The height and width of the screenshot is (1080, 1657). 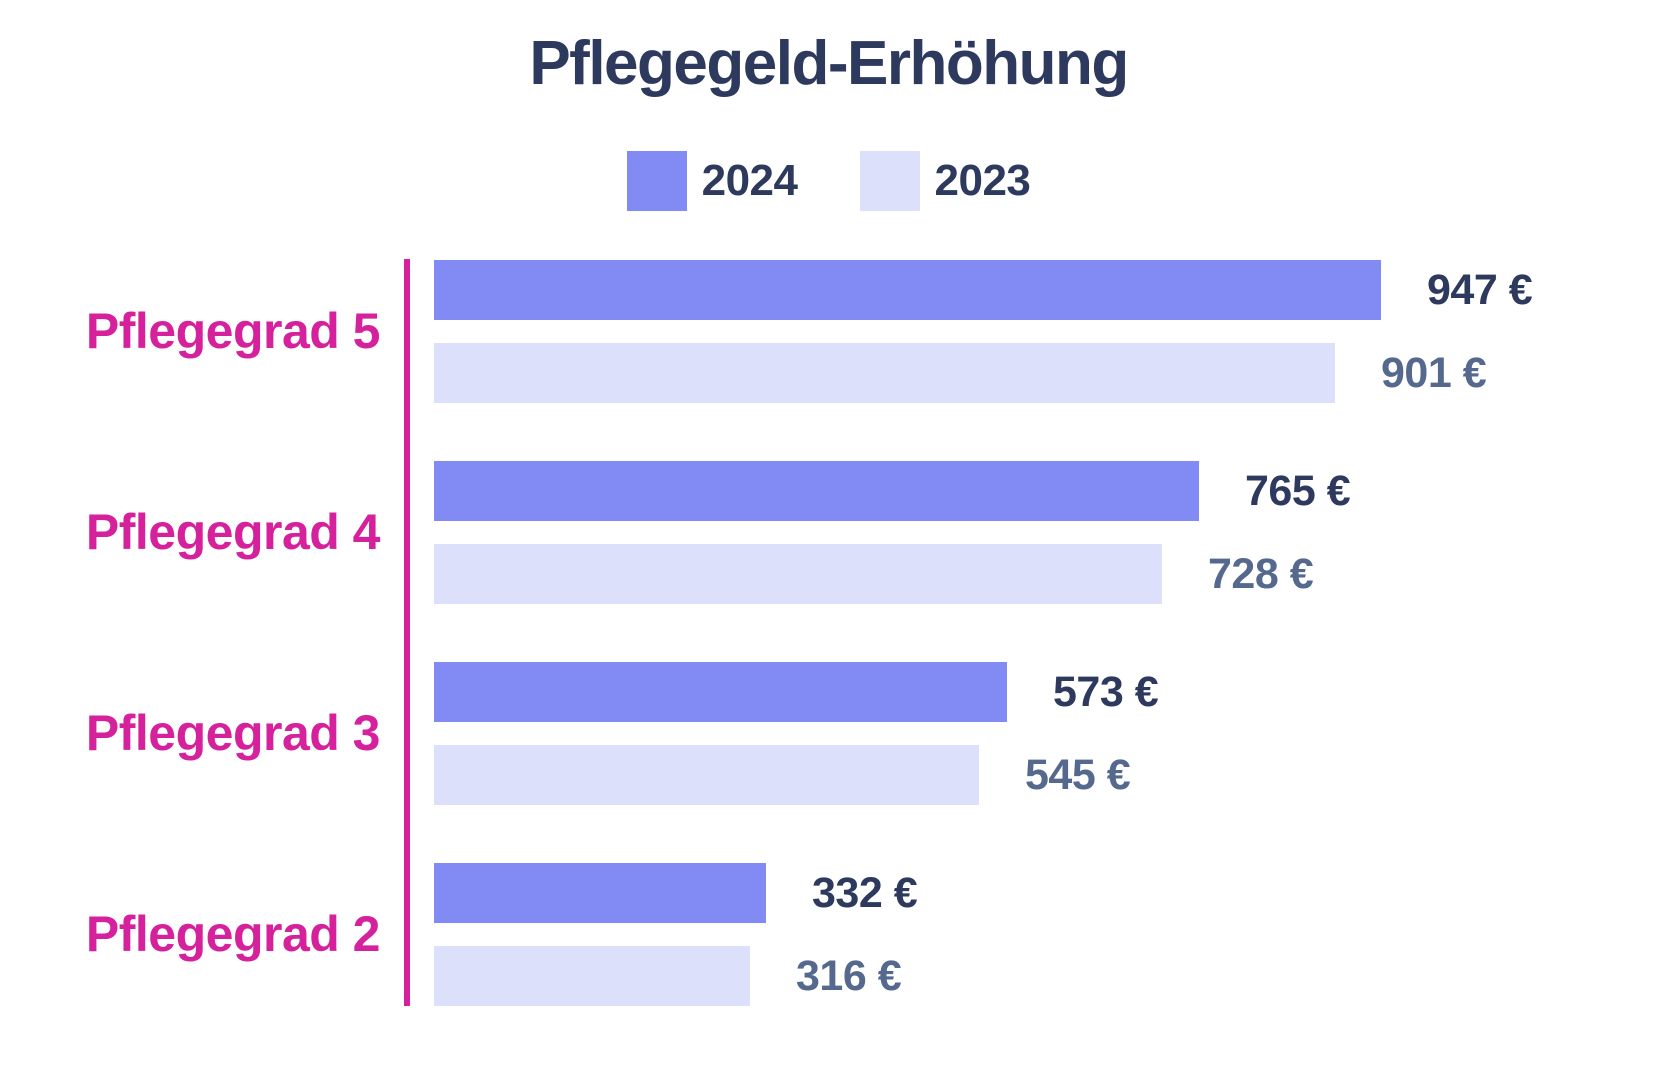 I want to click on category-label-pflegegrad-5: Pflegegrad 5, so click(x=233, y=331).